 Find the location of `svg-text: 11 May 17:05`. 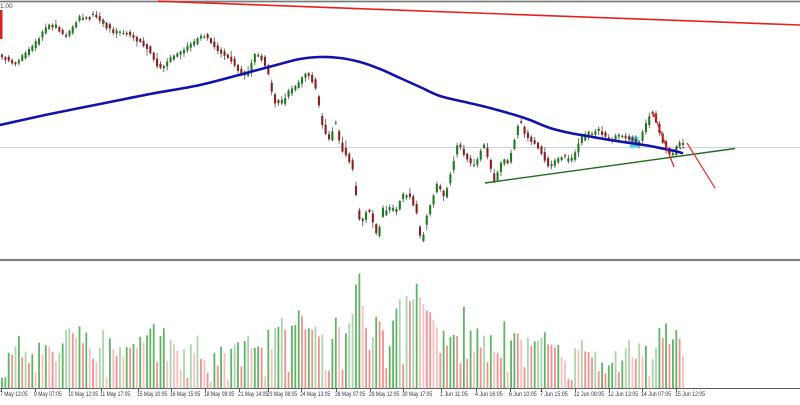

svg-text: 11 May 17:05 is located at coordinates (115, 394).